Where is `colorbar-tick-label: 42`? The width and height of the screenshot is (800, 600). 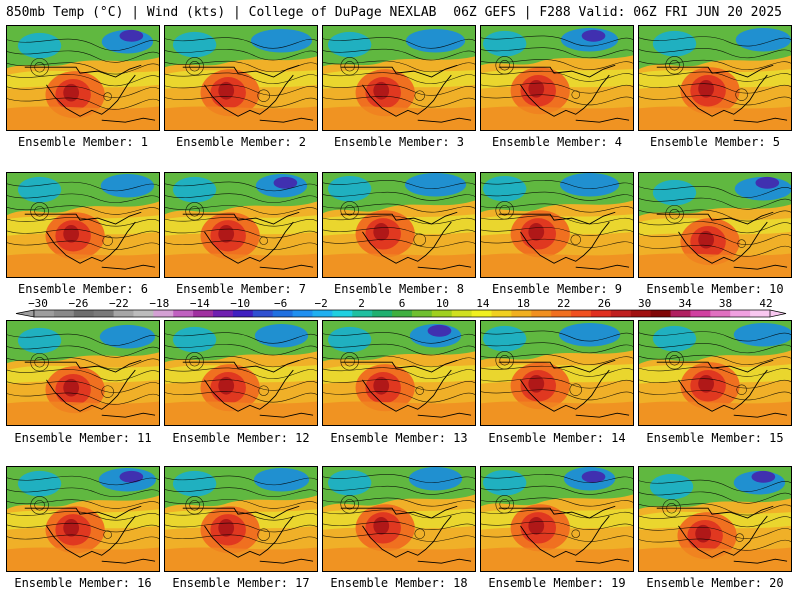
colorbar-tick-label: 42 is located at coordinates (765, 303).